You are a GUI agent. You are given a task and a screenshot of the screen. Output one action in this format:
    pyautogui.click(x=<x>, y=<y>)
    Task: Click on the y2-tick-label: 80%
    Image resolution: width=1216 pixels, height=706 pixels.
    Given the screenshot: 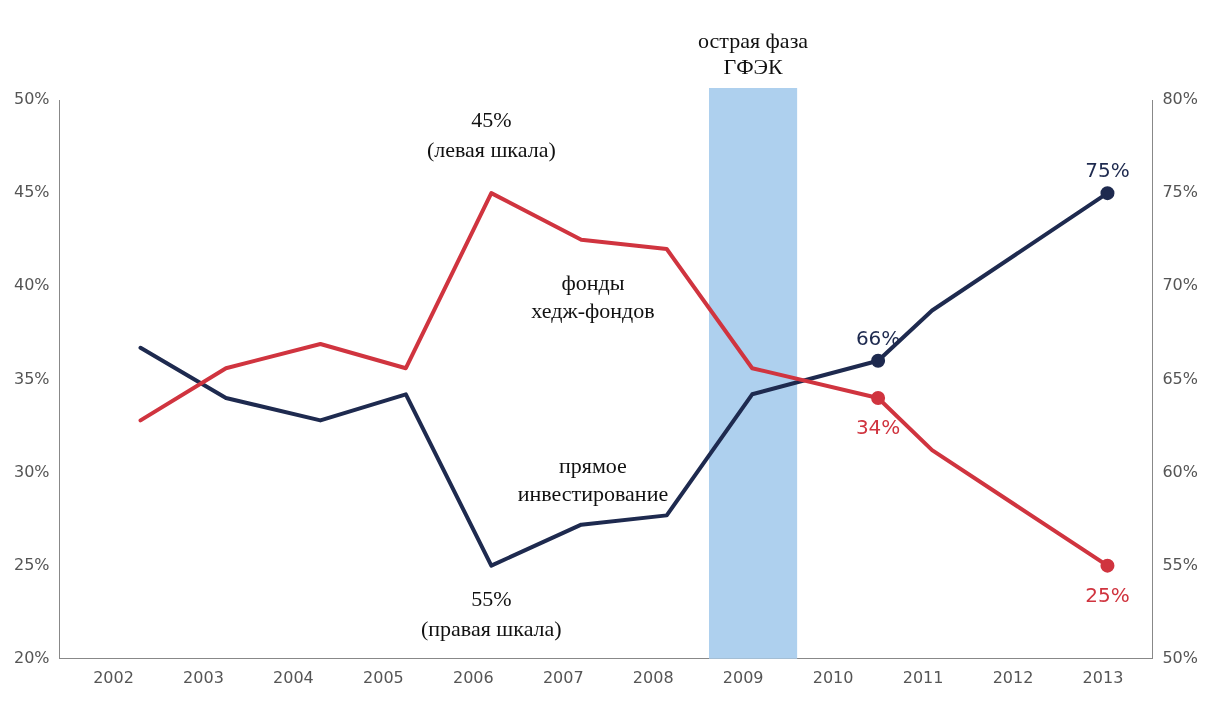 What is the action you would take?
    pyautogui.click(x=1180, y=99)
    